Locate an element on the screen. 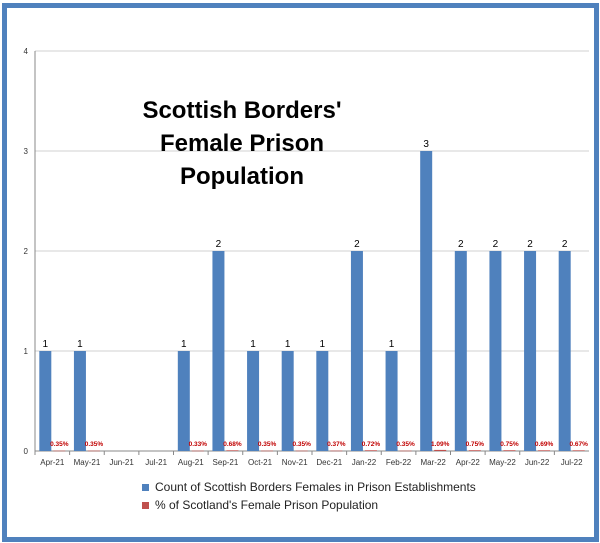 This screenshot has width=600, height=543. x-tick-label: May-22 is located at coordinates (502, 462).